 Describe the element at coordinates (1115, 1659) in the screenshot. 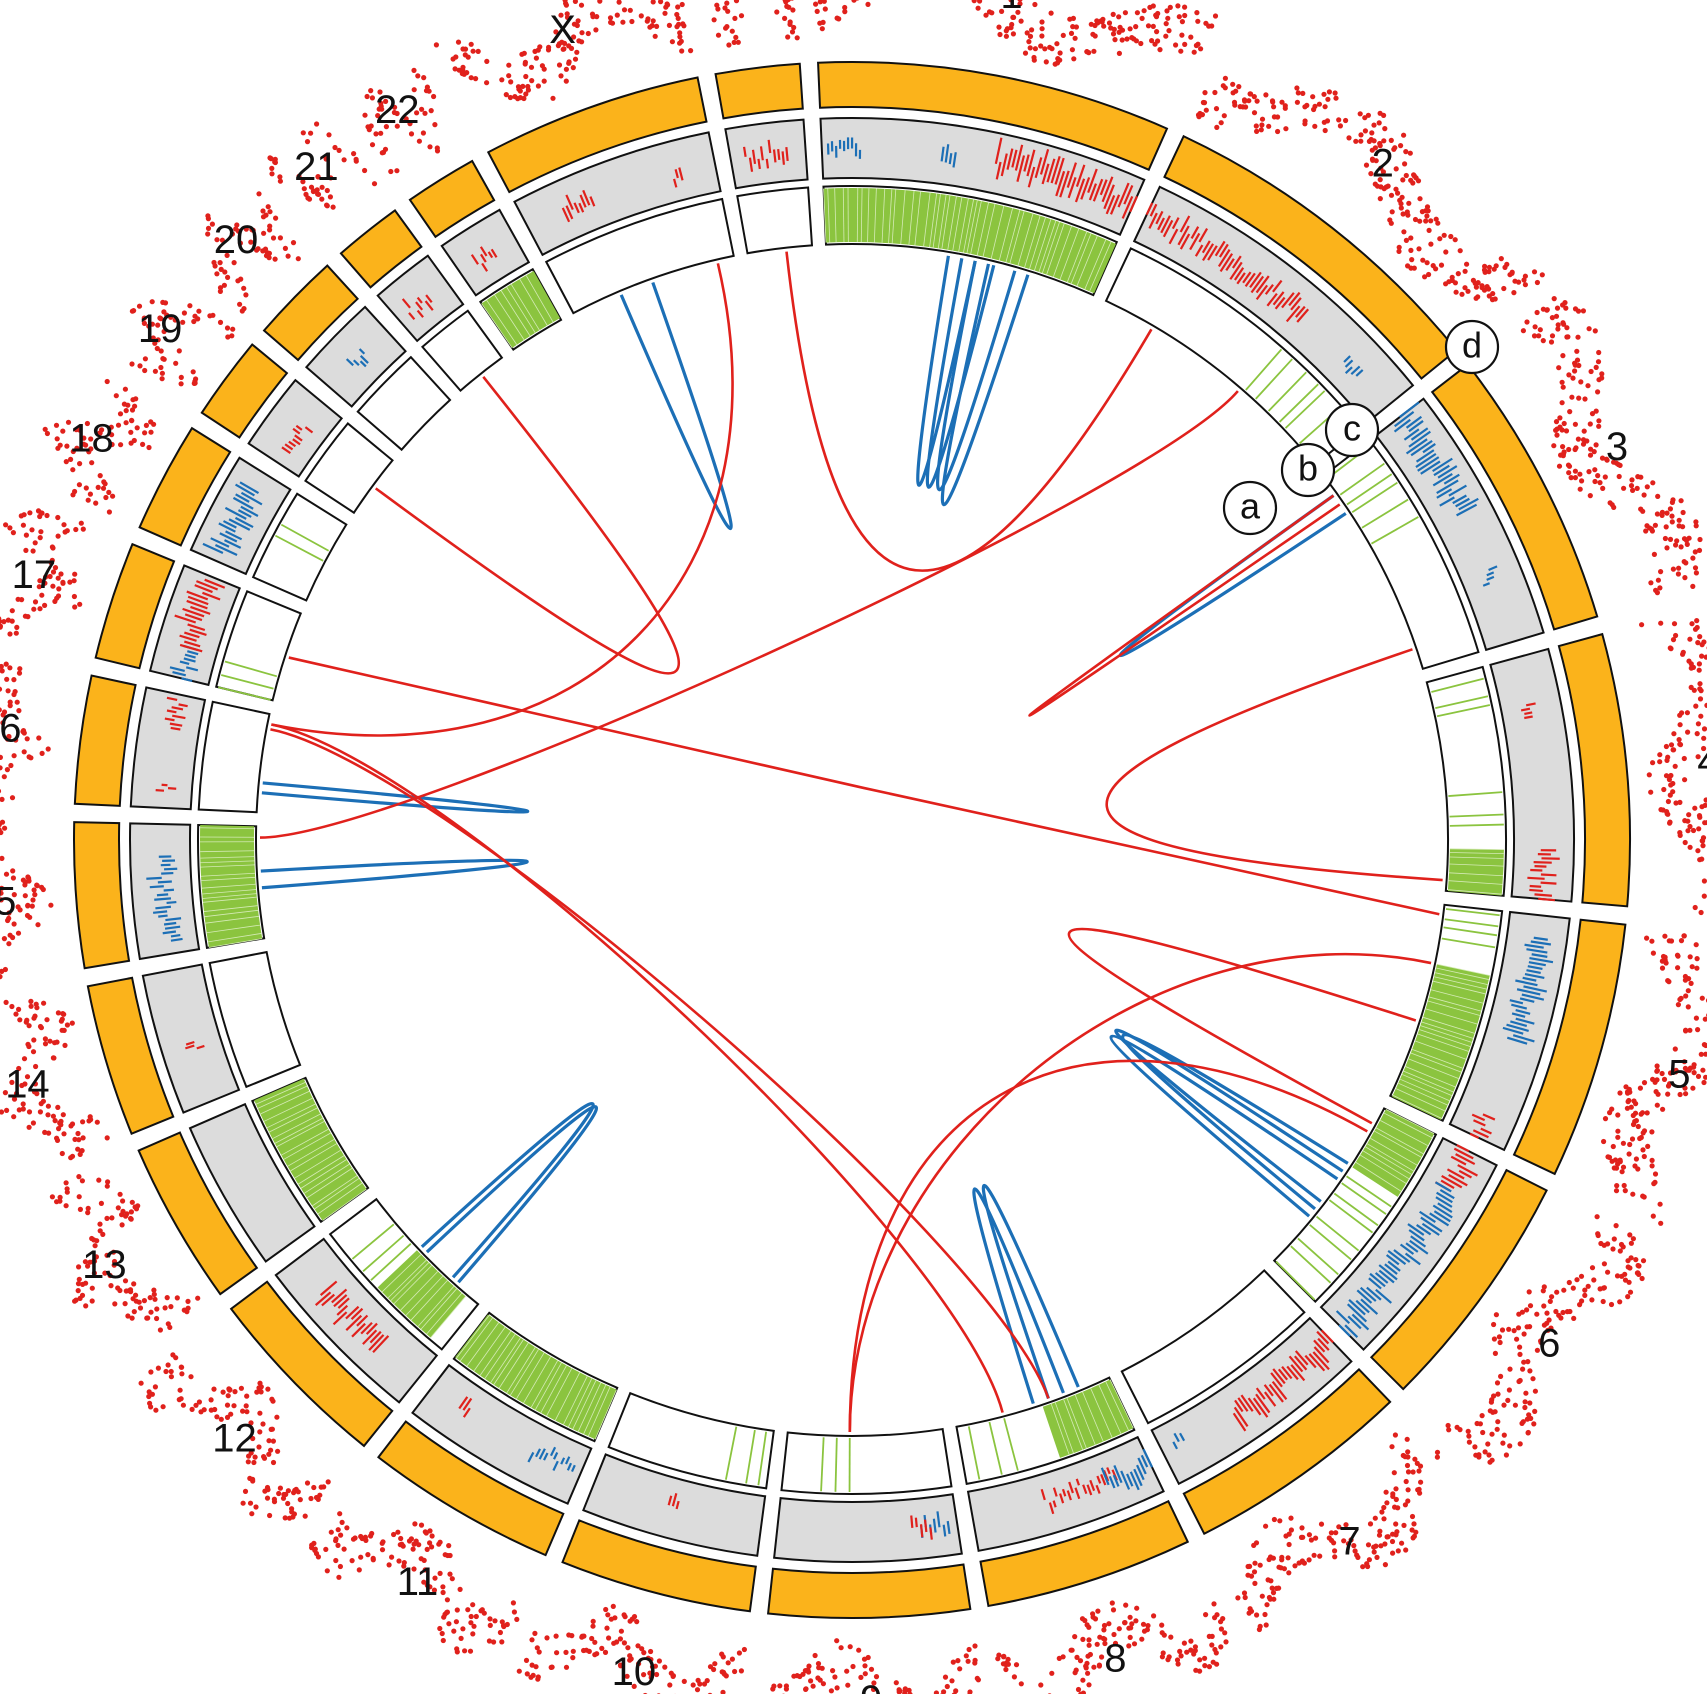

I see `chromosome-label-8: 8` at that location.